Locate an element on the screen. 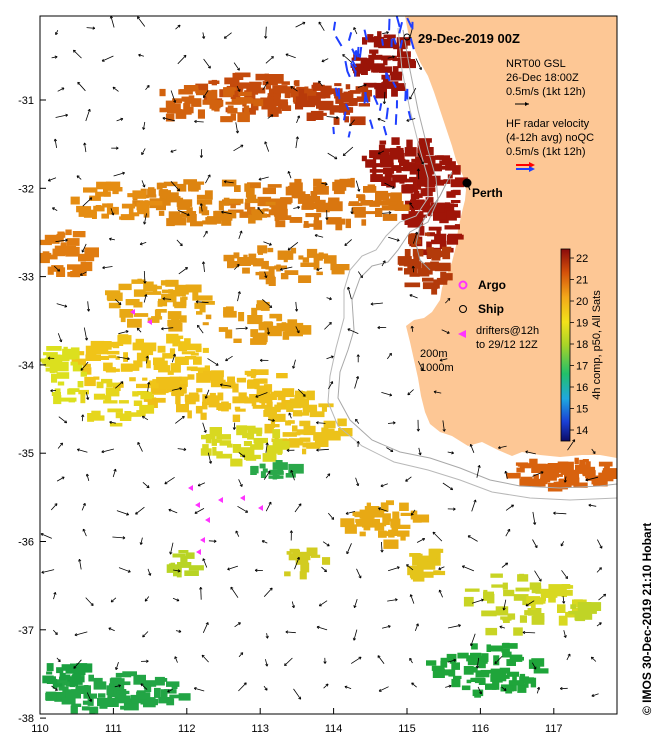 The height and width of the screenshot is (750, 659). y-tick-label: -33 is located at coordinates (26, 278).